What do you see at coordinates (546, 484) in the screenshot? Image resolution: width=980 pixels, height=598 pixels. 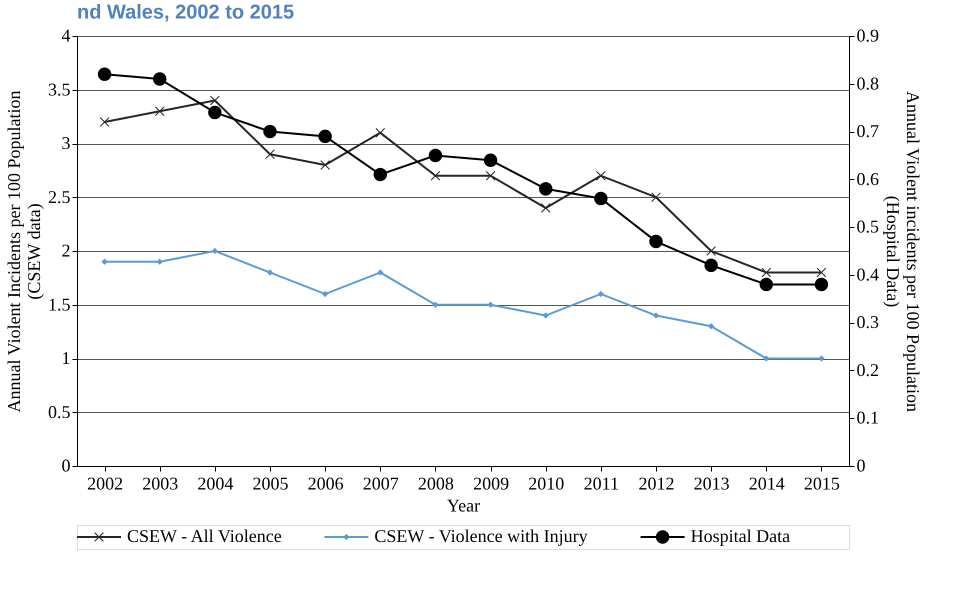 I see `x-tick-label: 2010` at bounding box center [546, 484].